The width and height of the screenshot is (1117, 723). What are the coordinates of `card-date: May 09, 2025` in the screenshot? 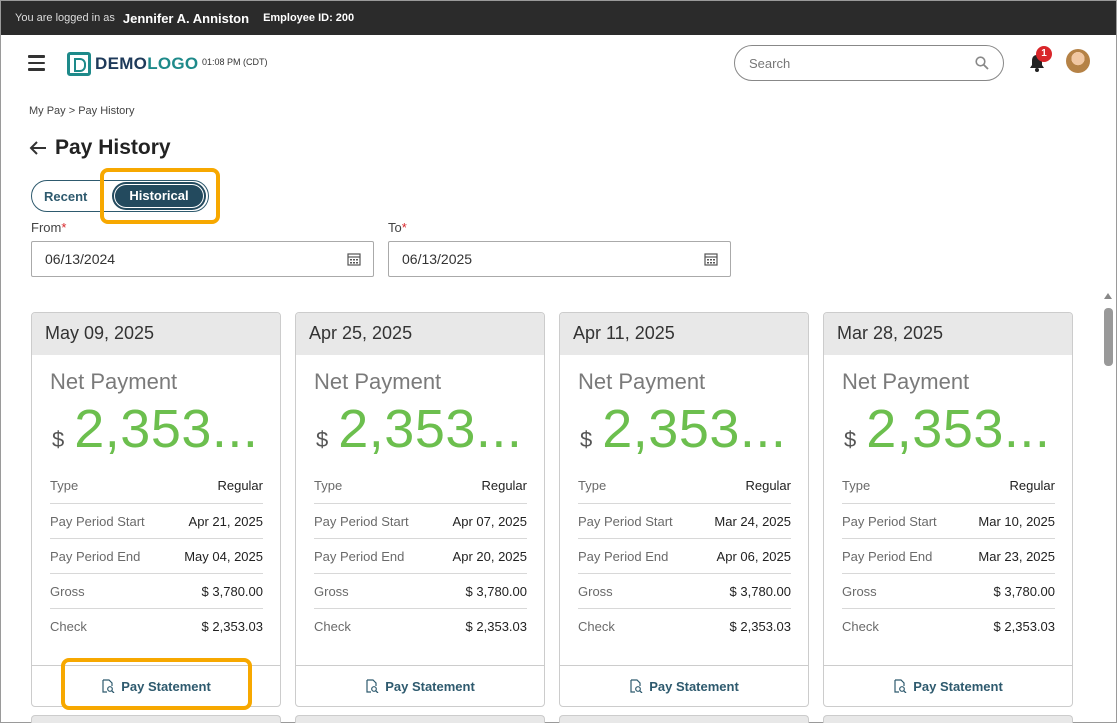 It's located at (156, 334).